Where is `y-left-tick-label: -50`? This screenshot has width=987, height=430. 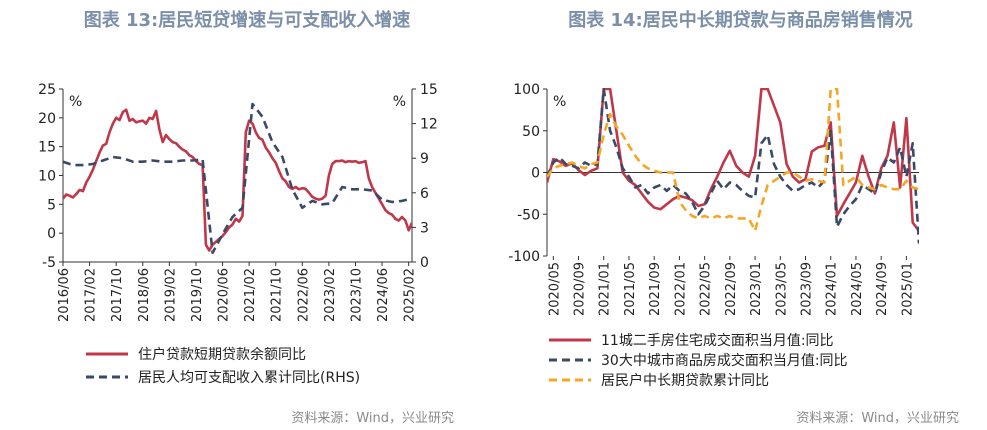 y-left-tick-label: -50 is located at coordinates (528, 215).